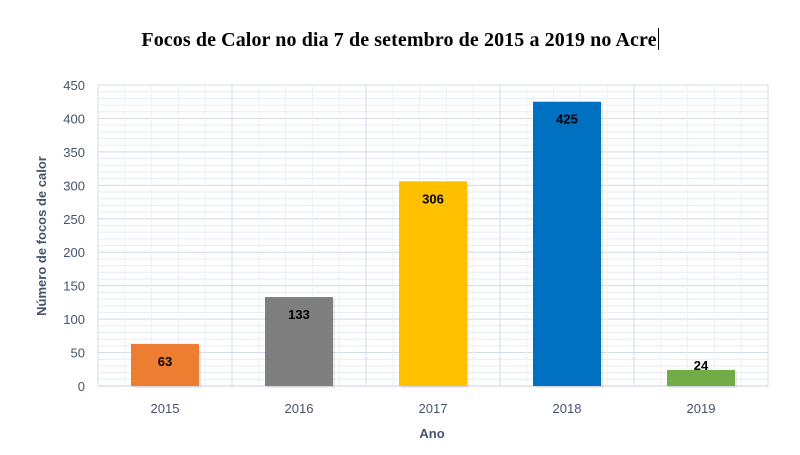 Image resolution: width=800 pixels, height=455 pixels. What do you see at coordinates (78, 353) in the screenshot?
I see `y-tick-label: 50` at bounding box center [78, 353].